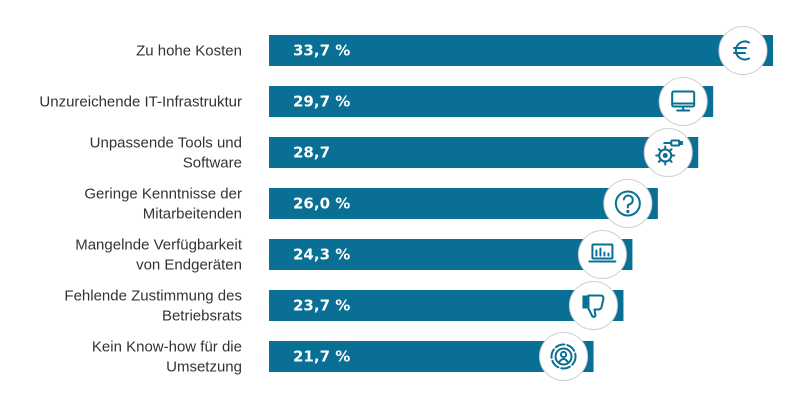  I want to click on category-label: Unpassende Tools und Software, so click(166, 153).